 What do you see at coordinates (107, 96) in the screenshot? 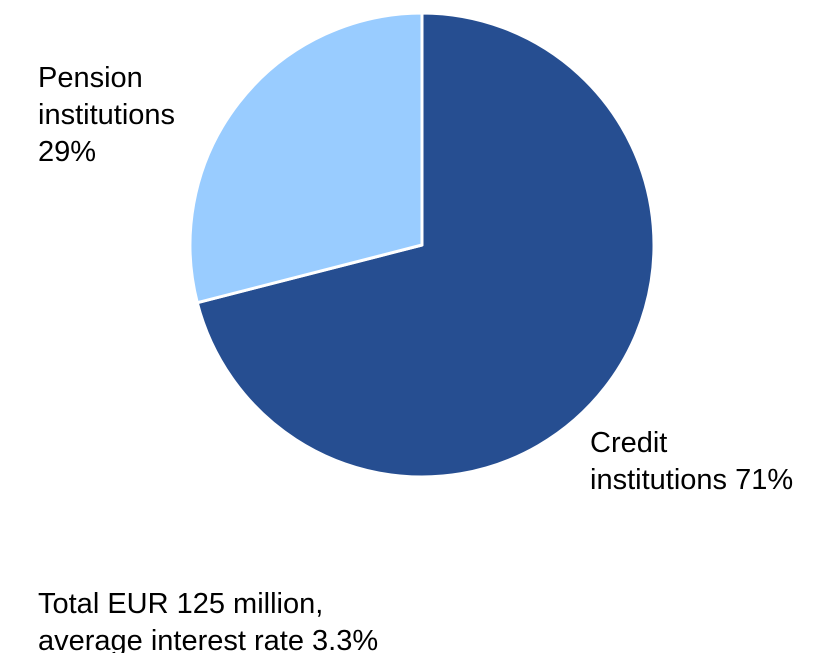
I see `category-name: Pension institutions` at bounding box center [107, 96].